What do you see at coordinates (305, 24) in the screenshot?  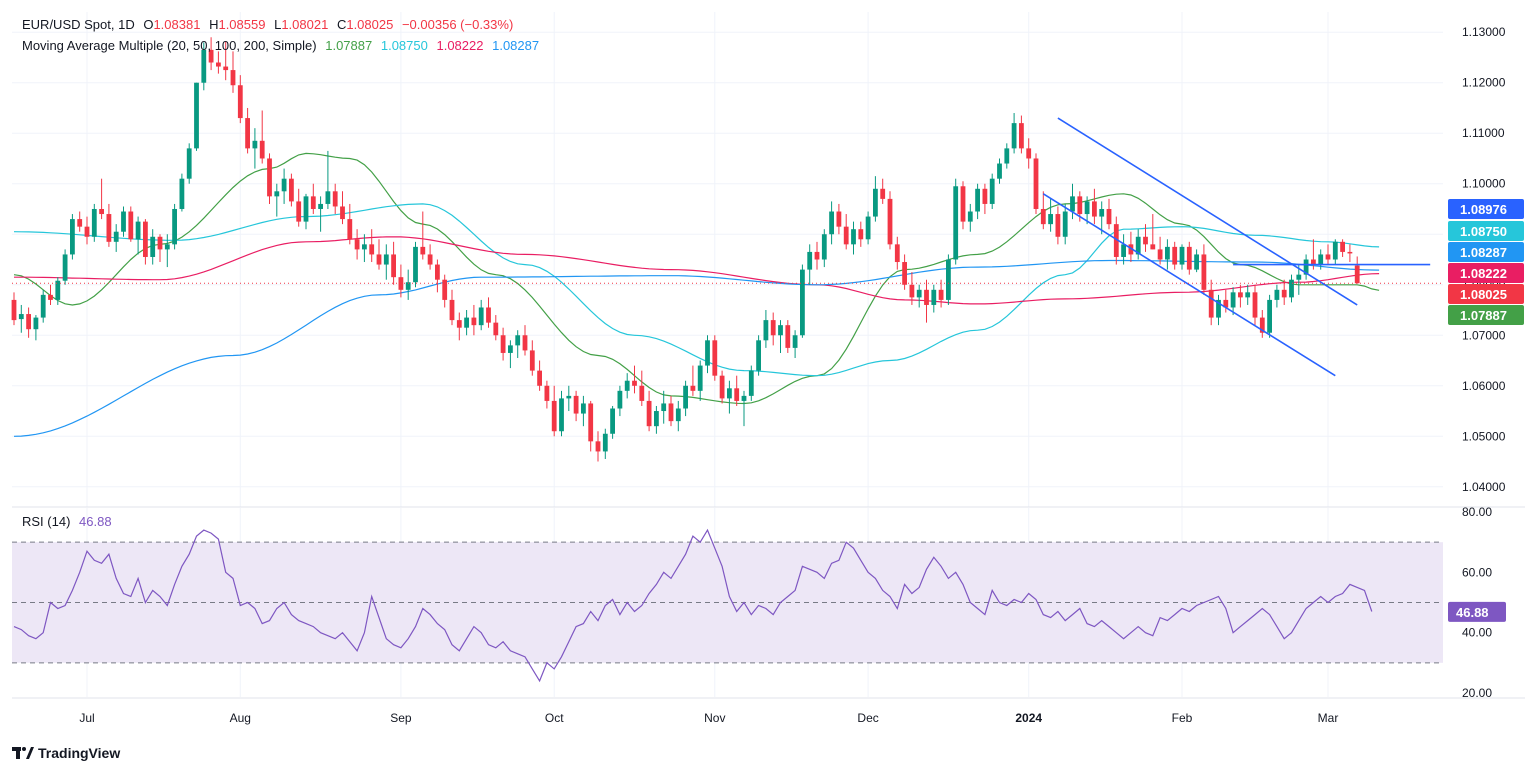 I see `low-value: 1.08021` at bounding box center [305, 24].